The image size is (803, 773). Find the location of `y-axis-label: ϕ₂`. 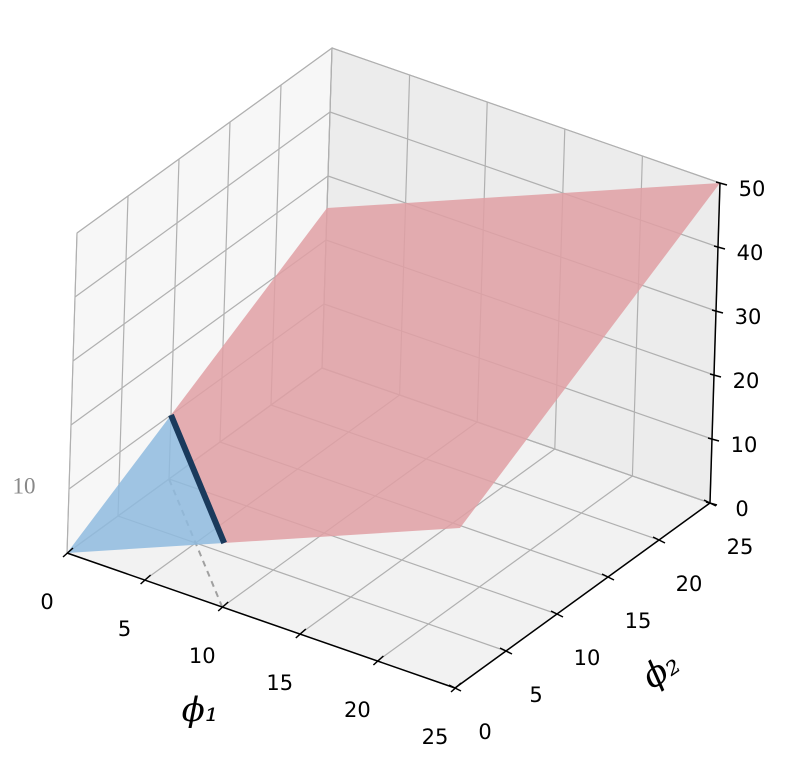

y-axis-label: ϕ₂ is located at coordinates (660, 670).